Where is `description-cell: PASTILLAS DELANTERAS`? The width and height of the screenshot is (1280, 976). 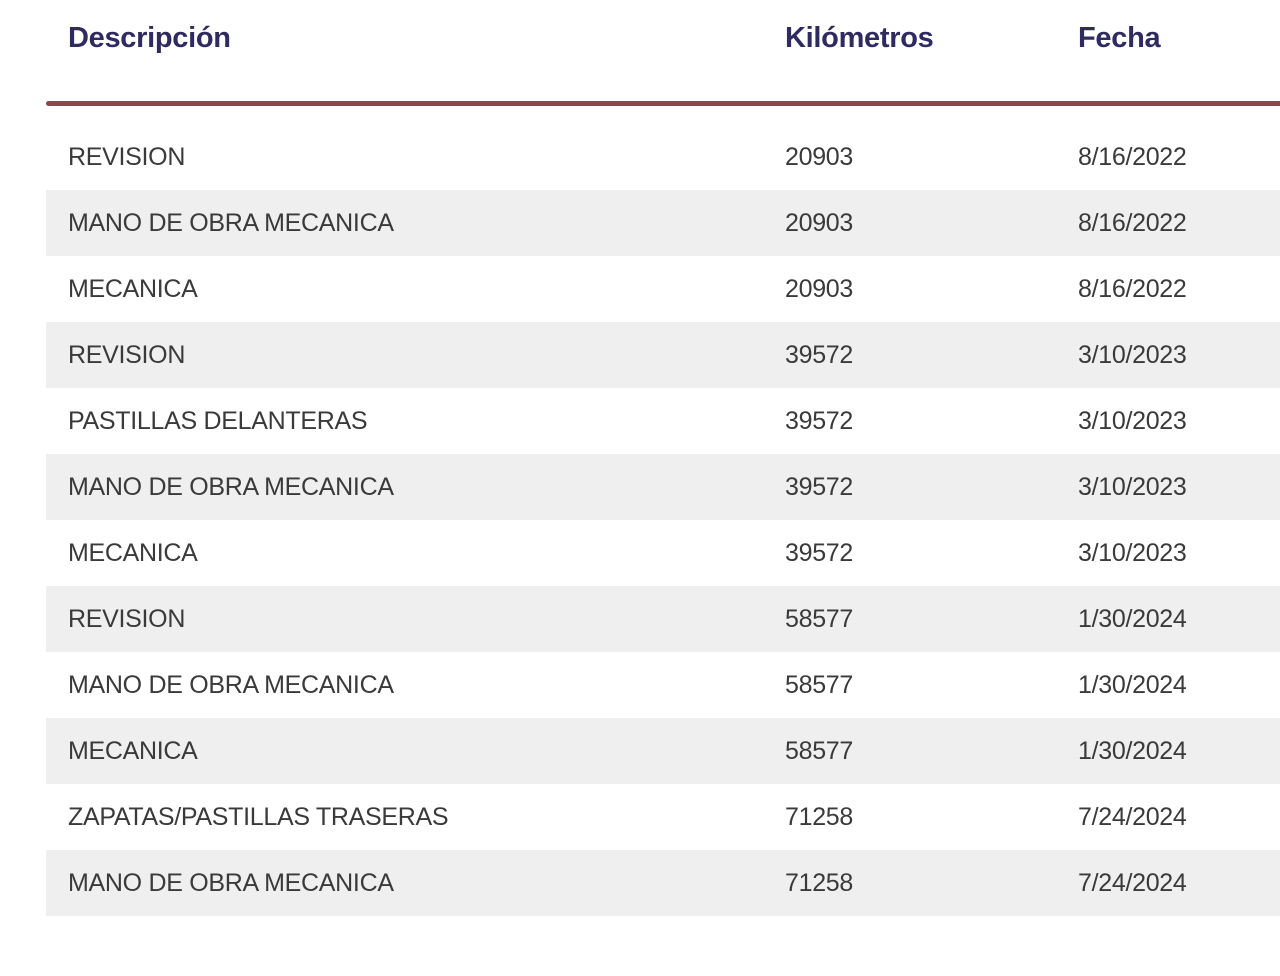 description-cell: PASTILLAS DELANTERAS is located at coordinates (218, 420).